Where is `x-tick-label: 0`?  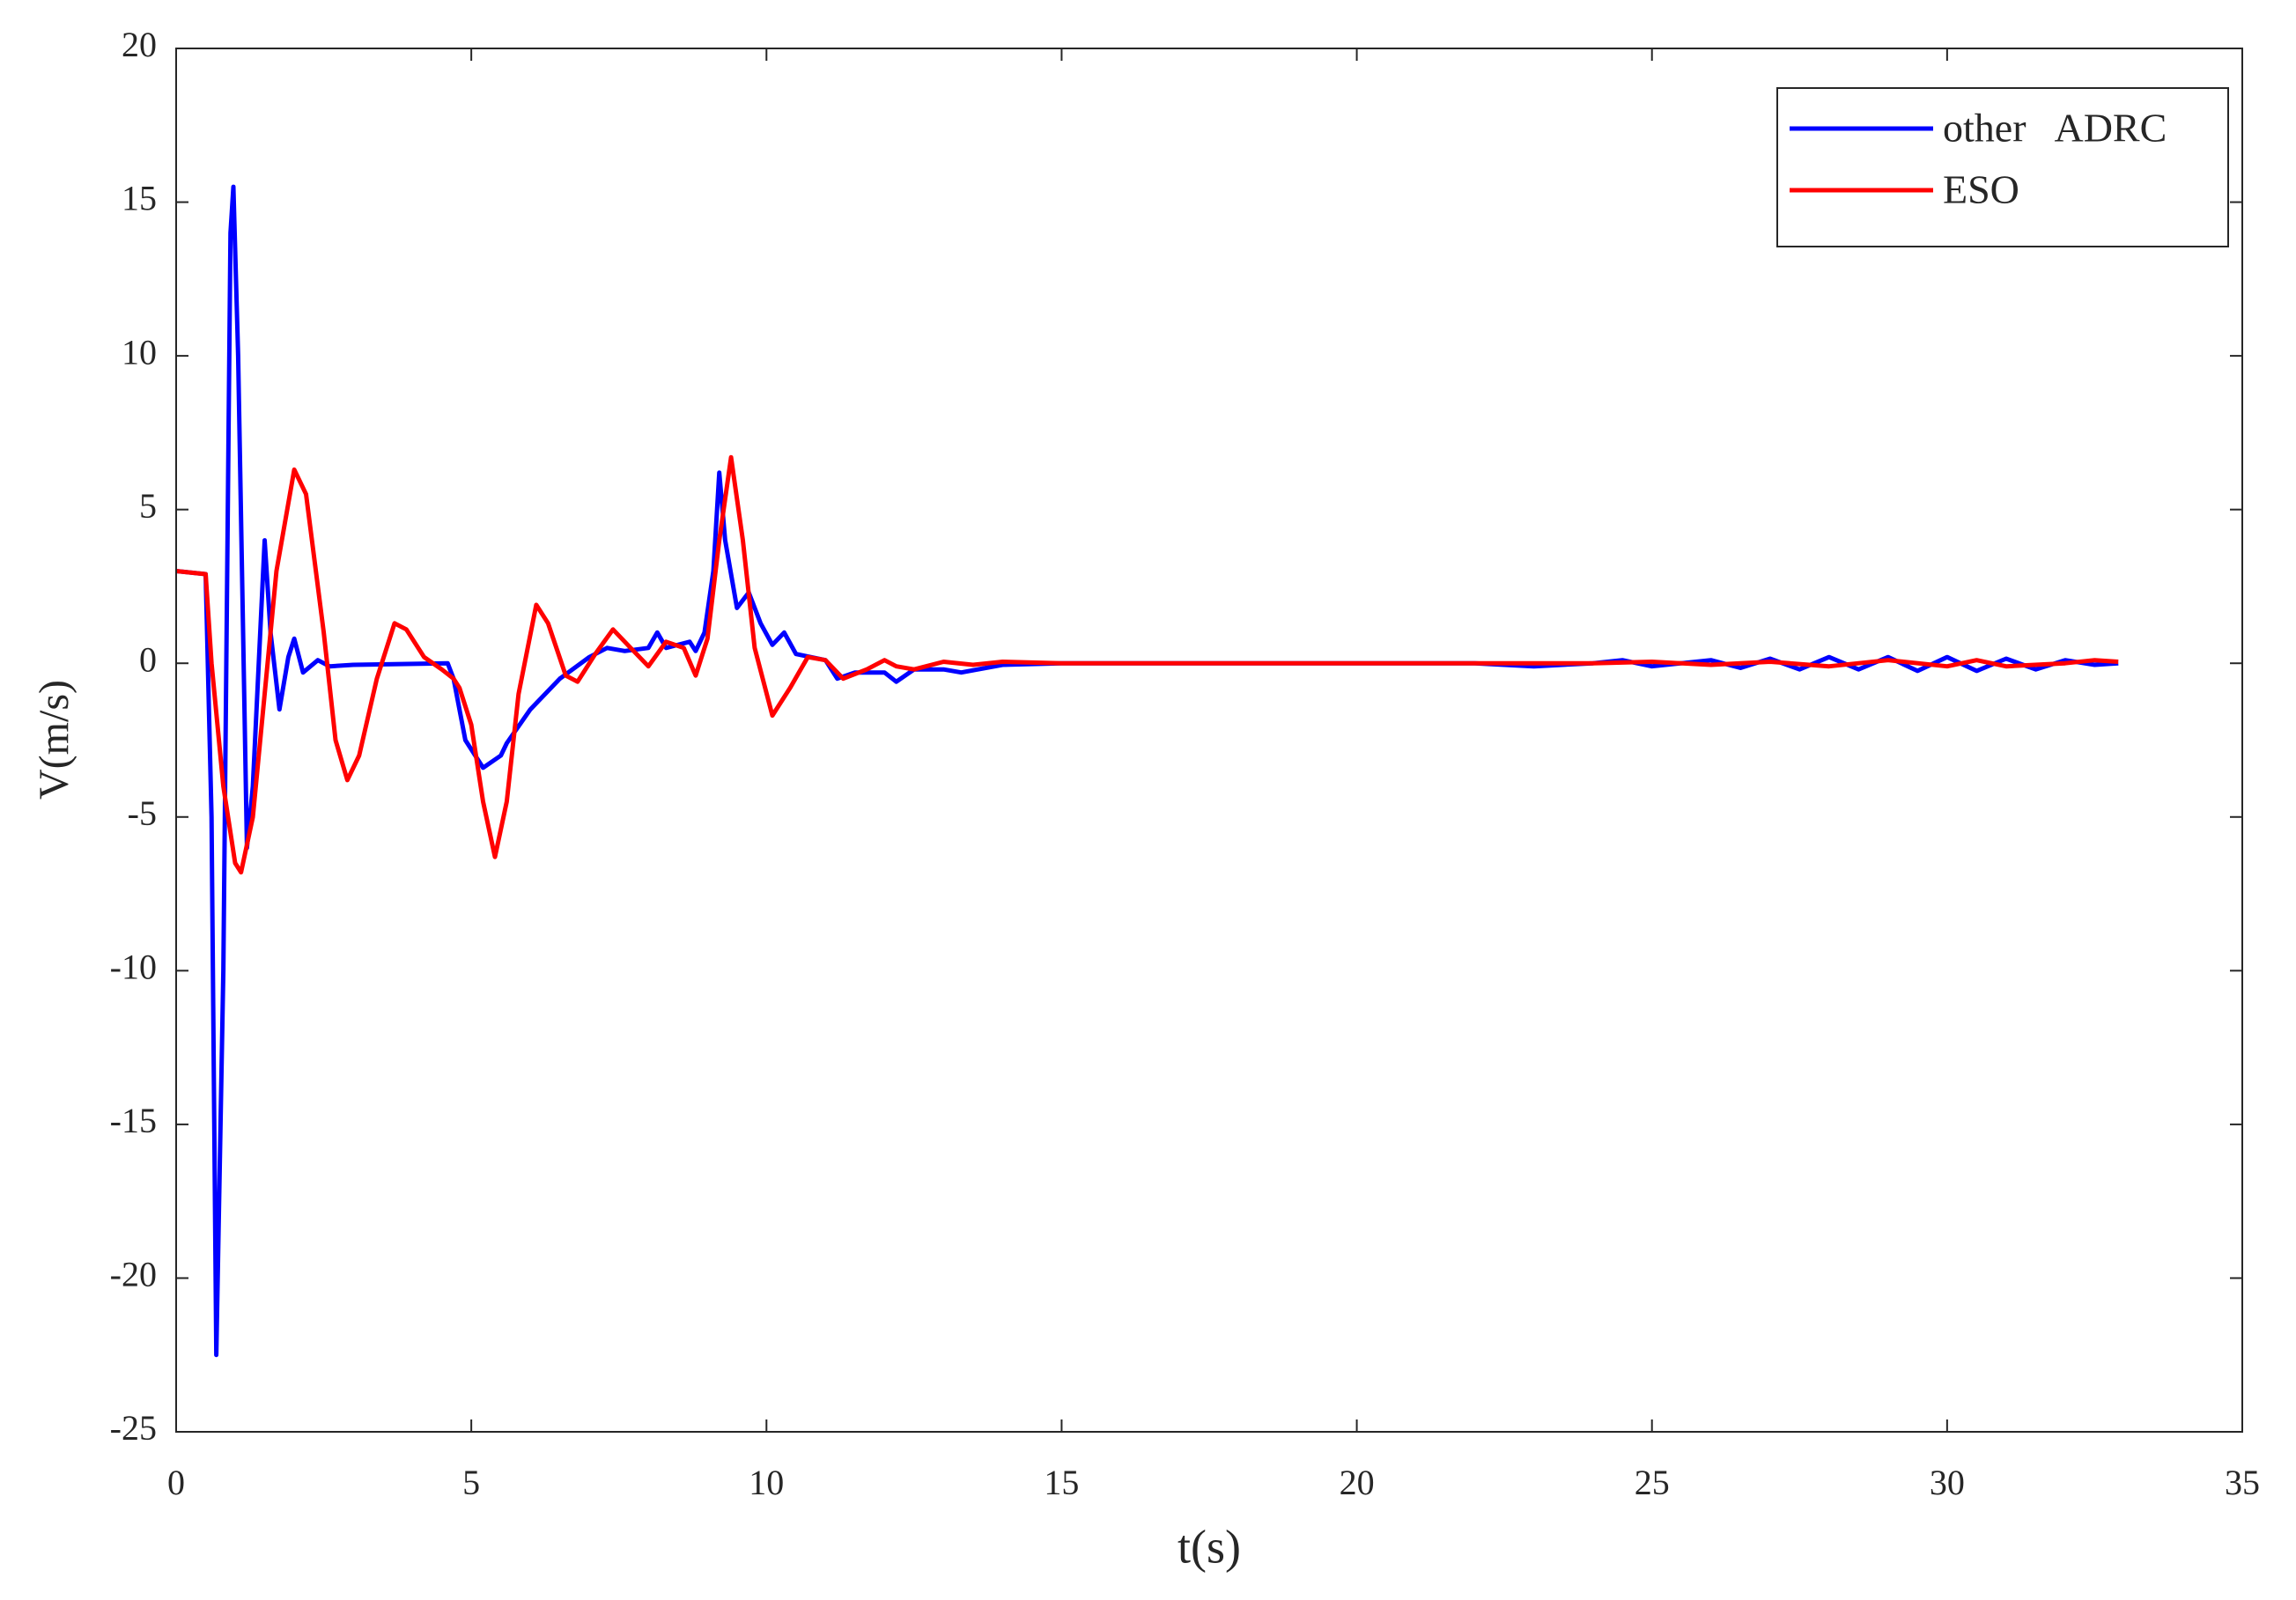 x-tick-label: 0 is located at coordinates (176, 1482).